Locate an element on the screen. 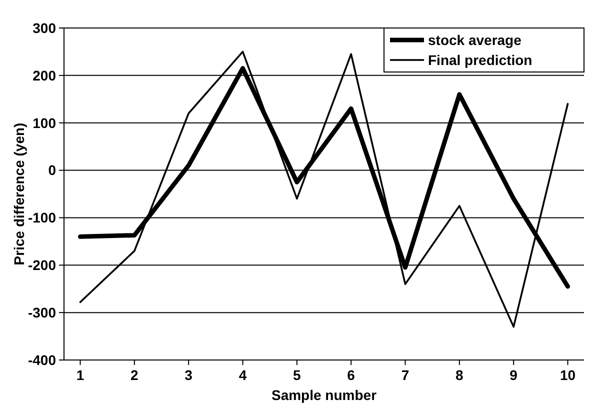 This screenshot has height=412, width=606. x-tick-label: 5 is located at coordinates (297, 375).